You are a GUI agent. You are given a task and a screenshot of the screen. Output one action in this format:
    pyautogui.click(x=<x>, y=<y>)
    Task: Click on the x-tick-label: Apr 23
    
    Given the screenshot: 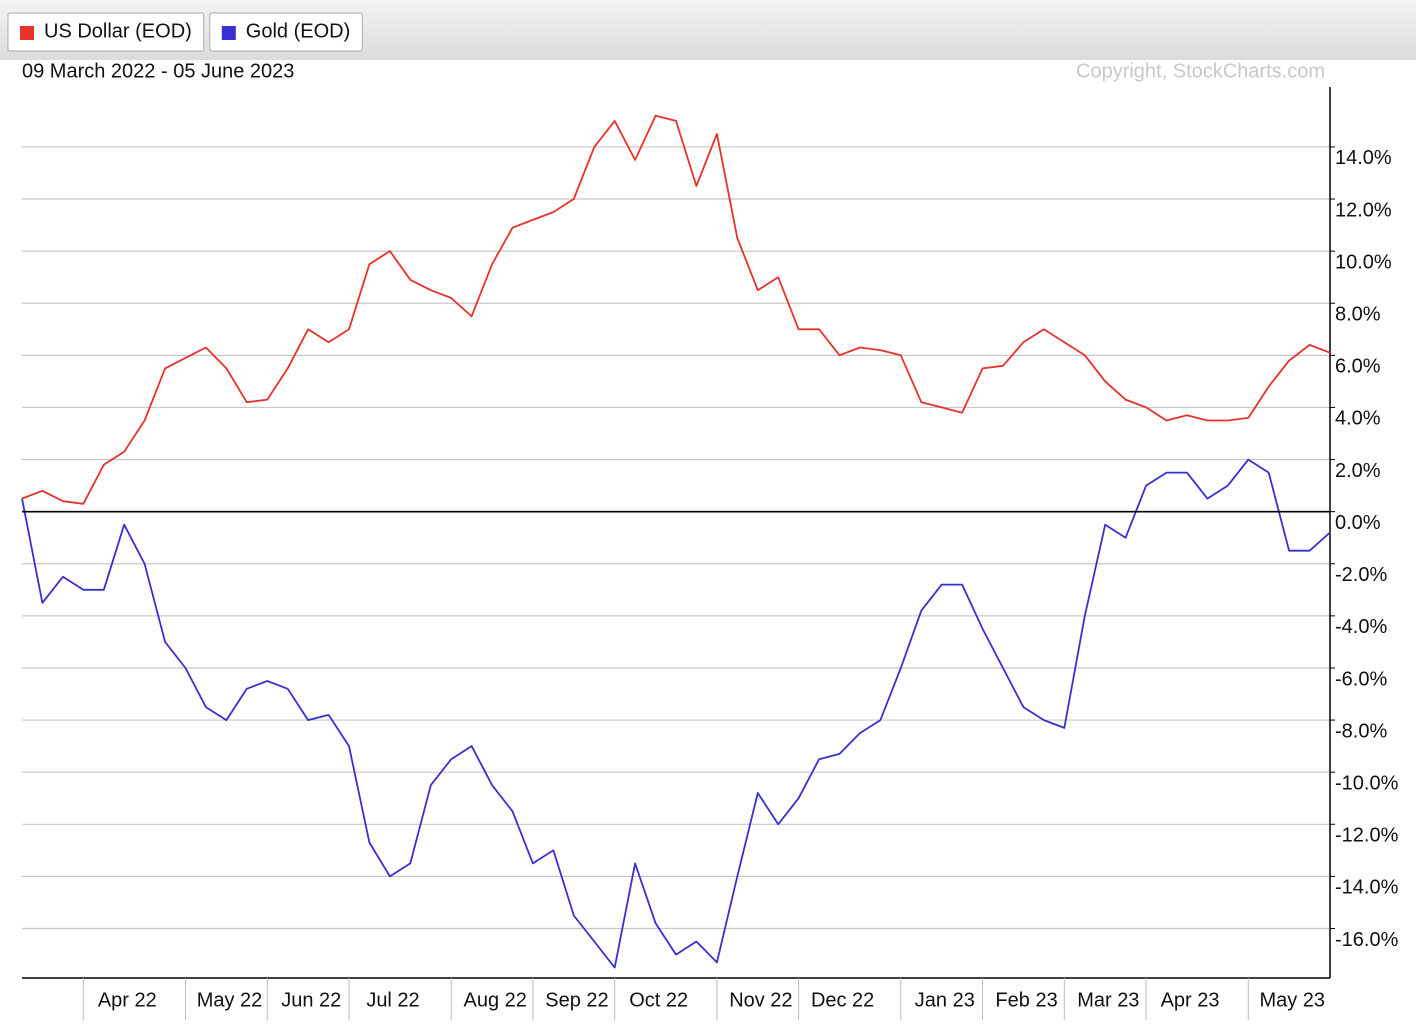 What is the action you would take?
    pyautogui.click(x=1190, y=1000)
    